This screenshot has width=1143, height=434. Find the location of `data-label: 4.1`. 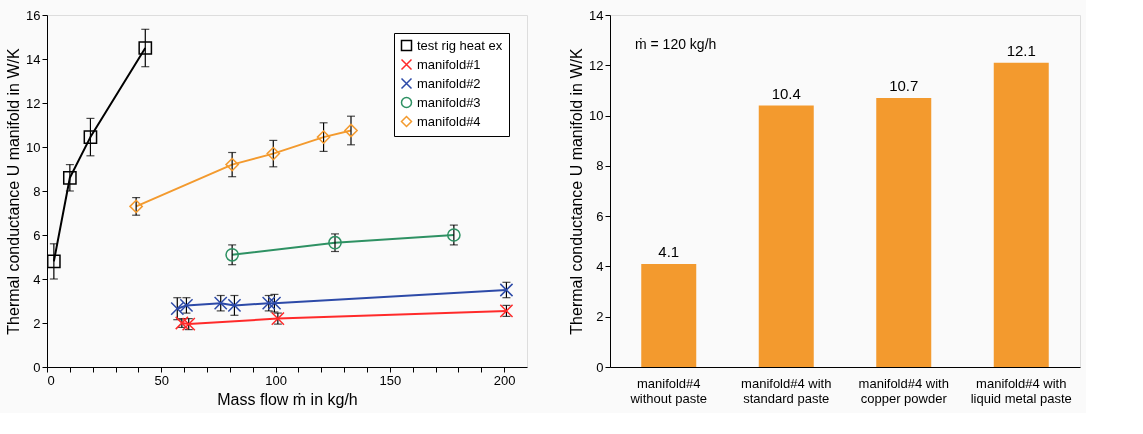

data-label: 4.1 is located at coordinates (669, 251).